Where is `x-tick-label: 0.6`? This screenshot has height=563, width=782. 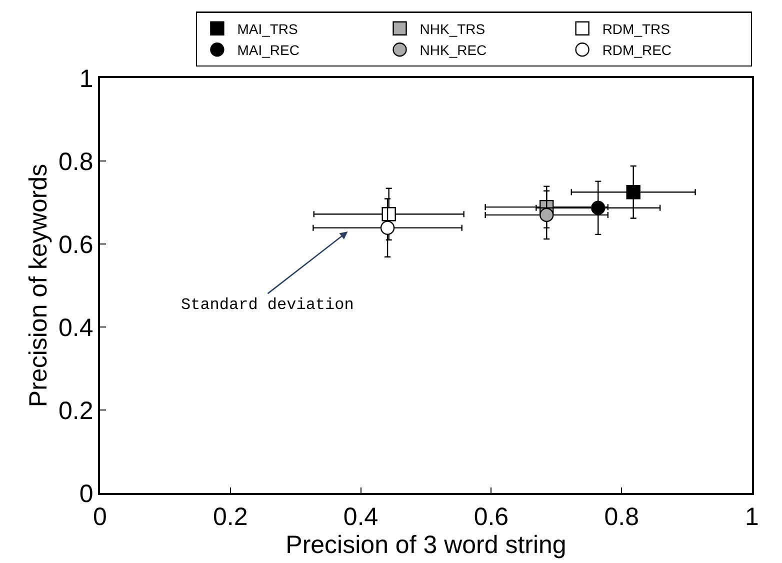
x-tick-label: 0.6 is located at coordinates (491, 516).